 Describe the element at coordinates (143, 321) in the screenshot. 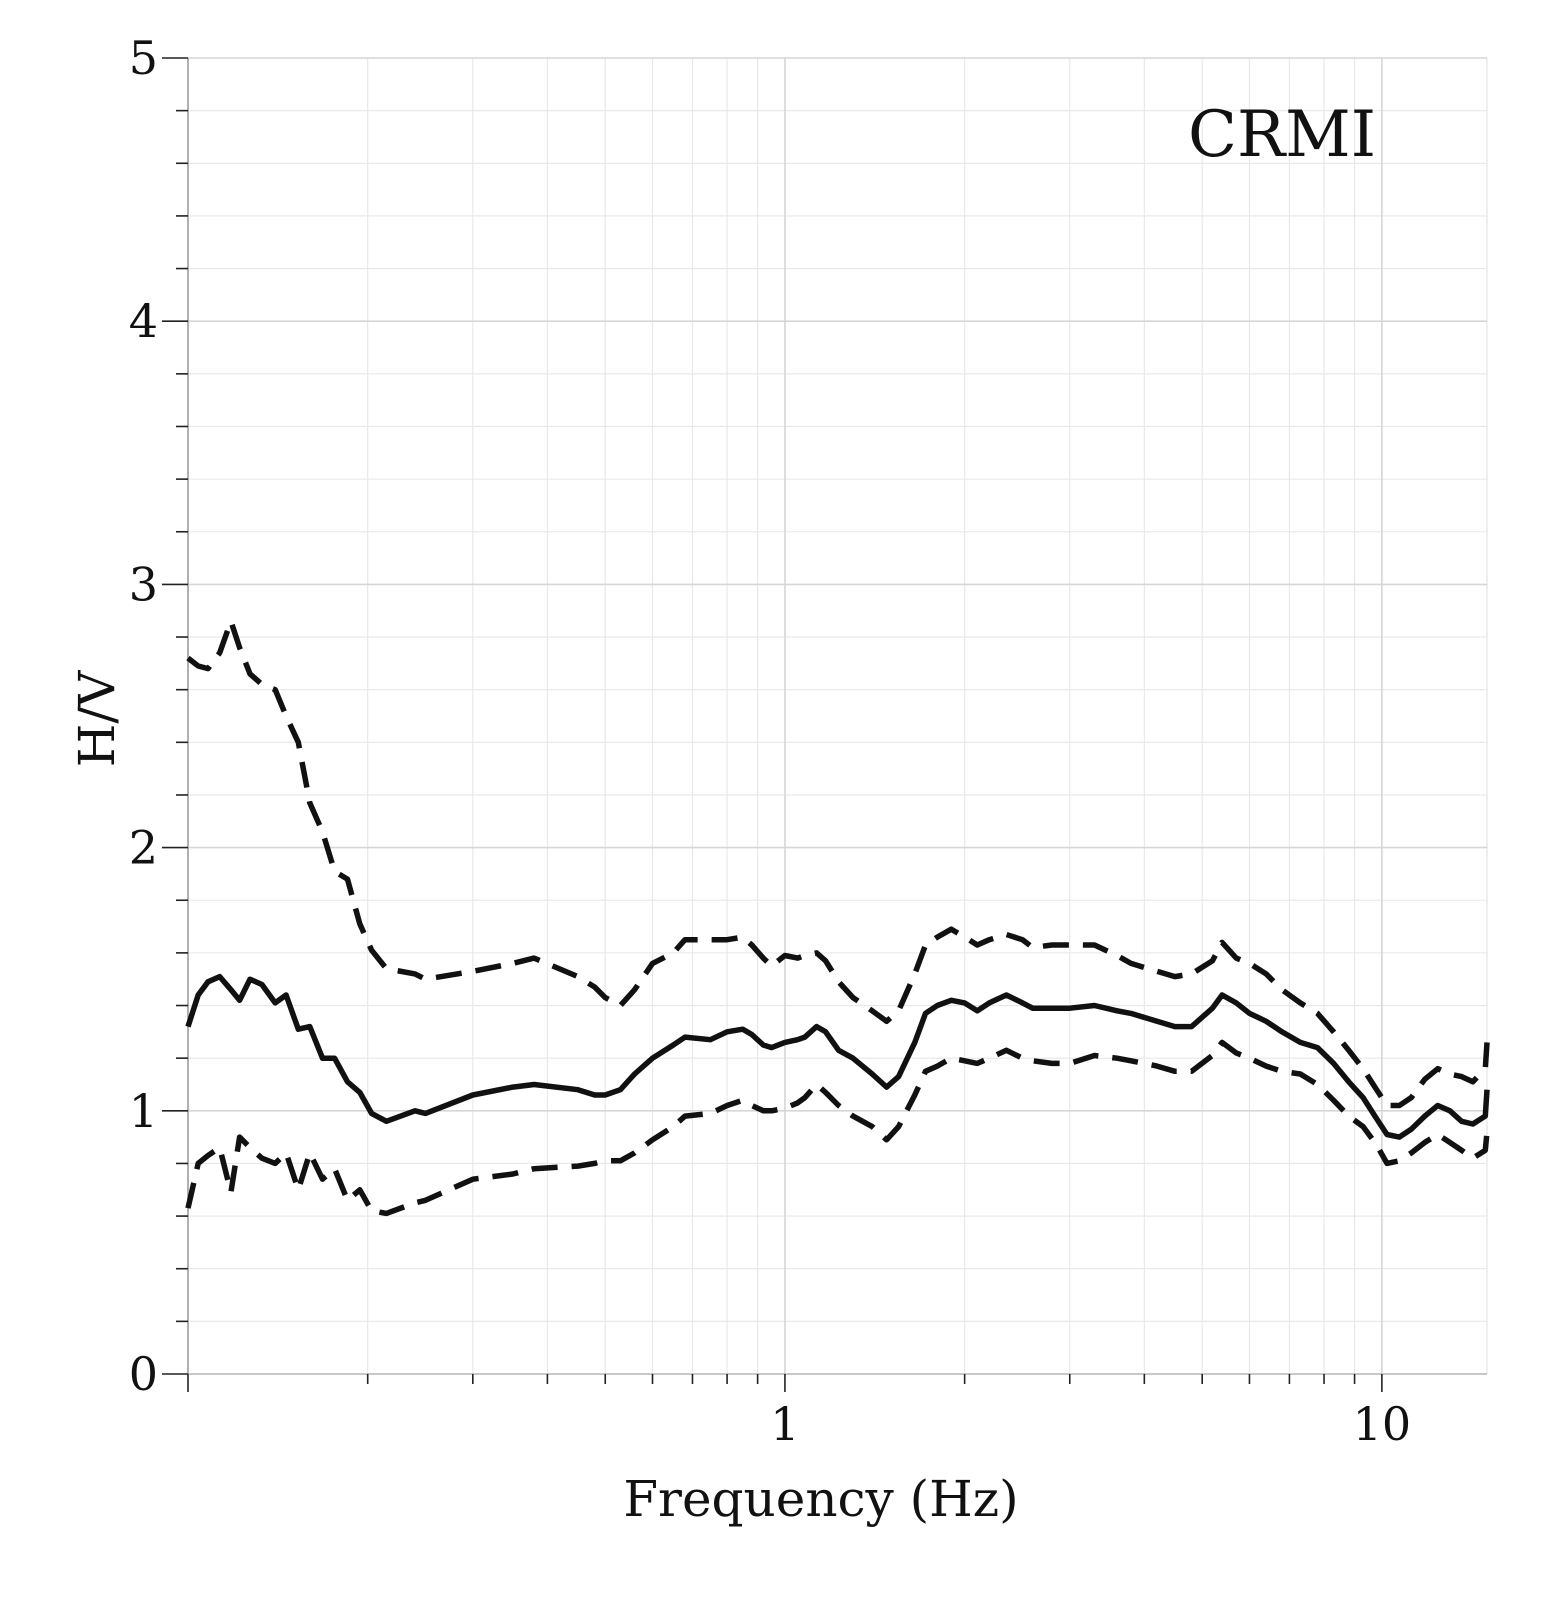

I see `y-tick-label: 4` at that location.